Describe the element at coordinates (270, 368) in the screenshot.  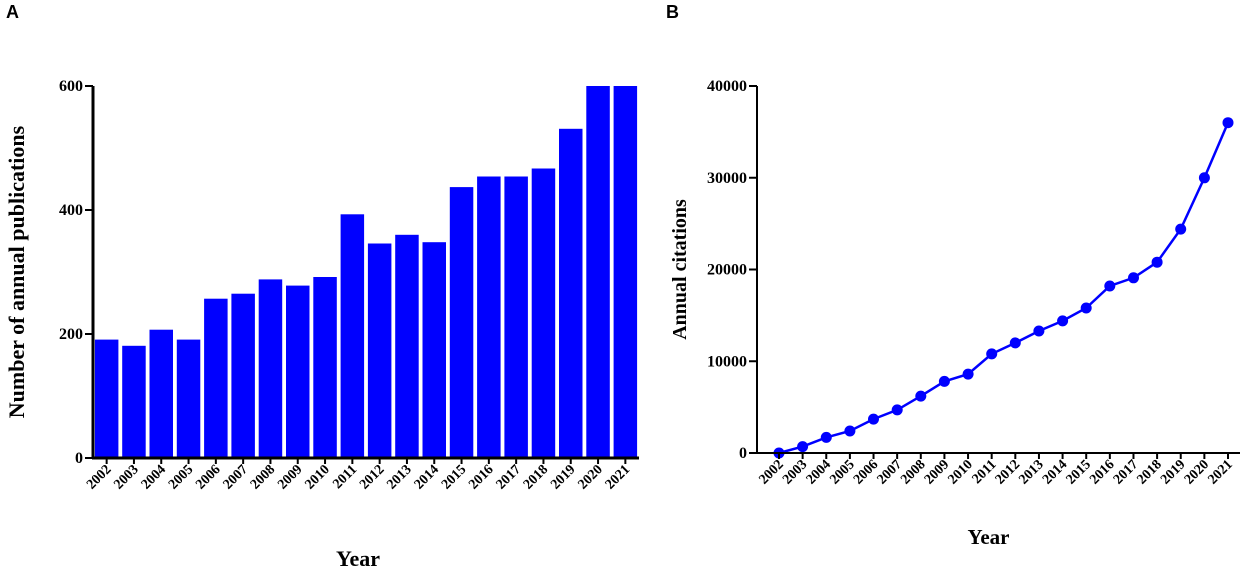
I see `bar-2008` at that location.